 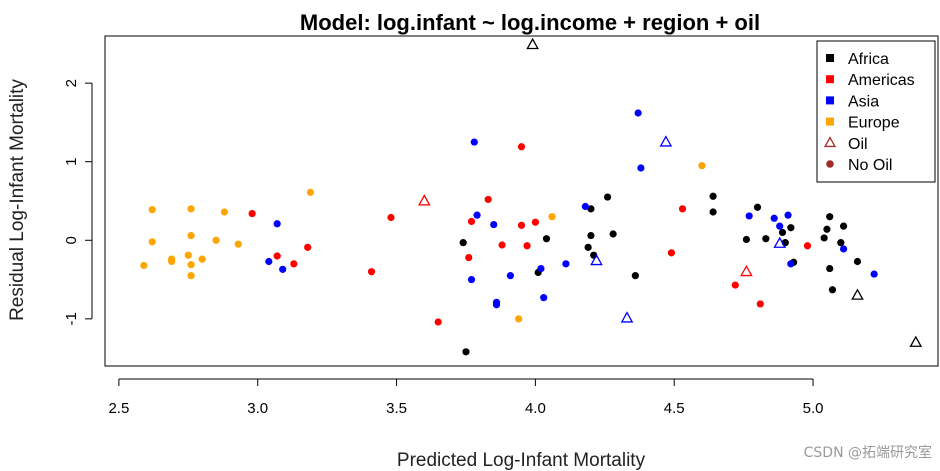 I want to click on x-tick-label: 3.5, so click(x=396, y=408).